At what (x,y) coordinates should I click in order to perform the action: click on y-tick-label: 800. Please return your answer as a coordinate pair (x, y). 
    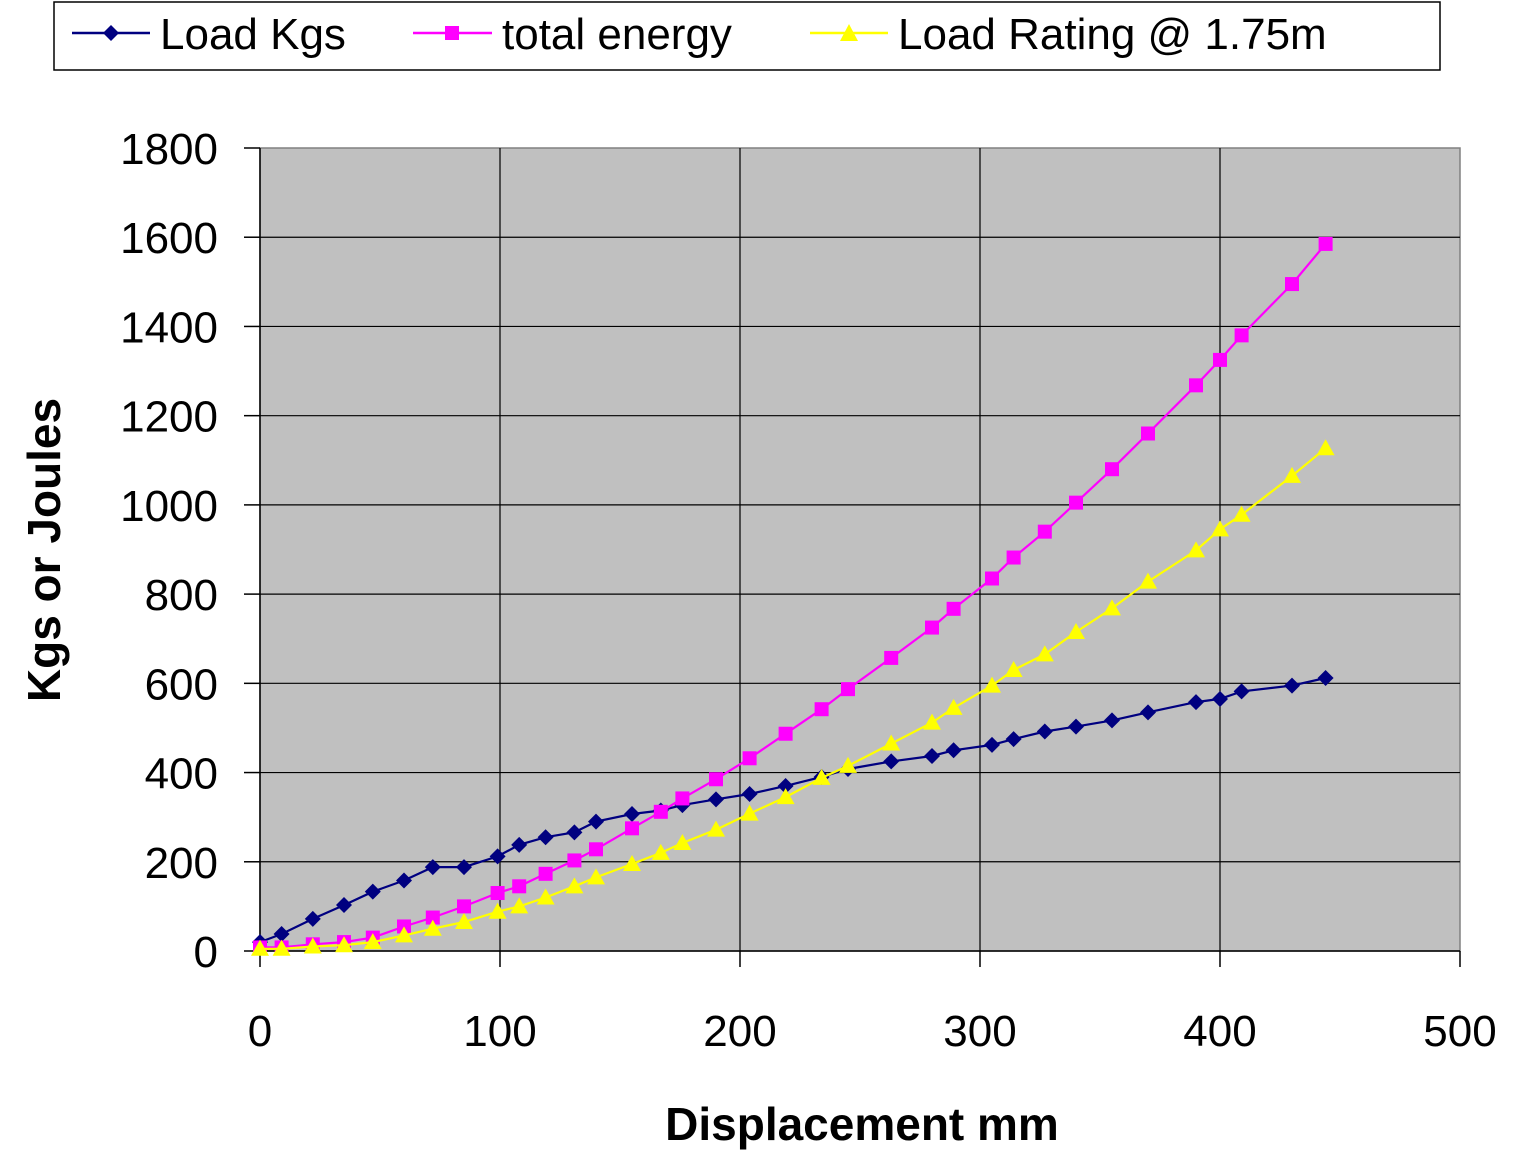
    Looking at the image, I should click on (181, 595).